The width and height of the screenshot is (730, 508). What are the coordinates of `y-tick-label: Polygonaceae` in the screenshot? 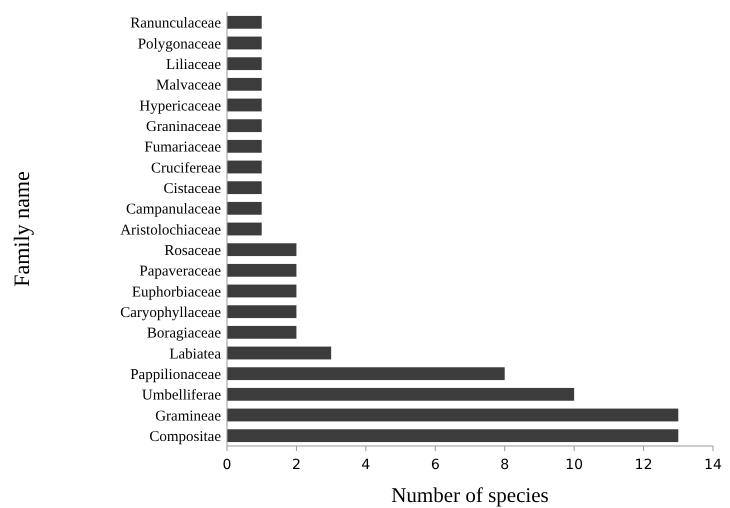 It's located at (180, 44).